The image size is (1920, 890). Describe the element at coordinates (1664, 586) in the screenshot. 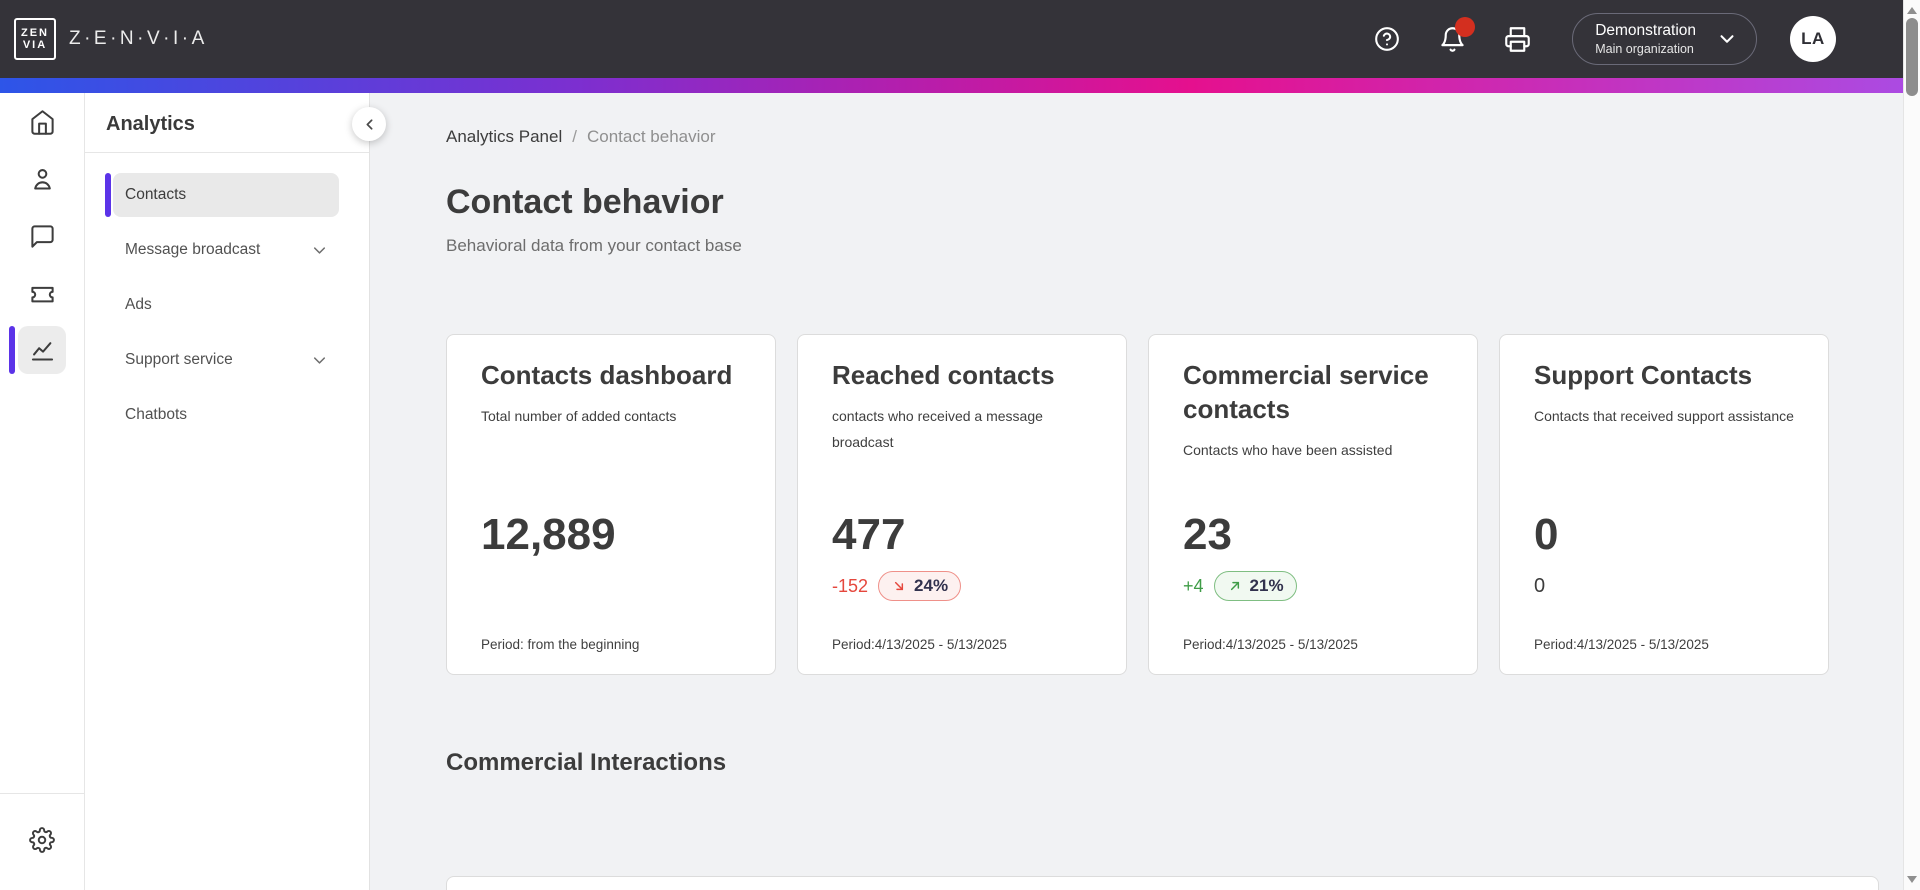

I see `card-delta-row: 0` at that location.